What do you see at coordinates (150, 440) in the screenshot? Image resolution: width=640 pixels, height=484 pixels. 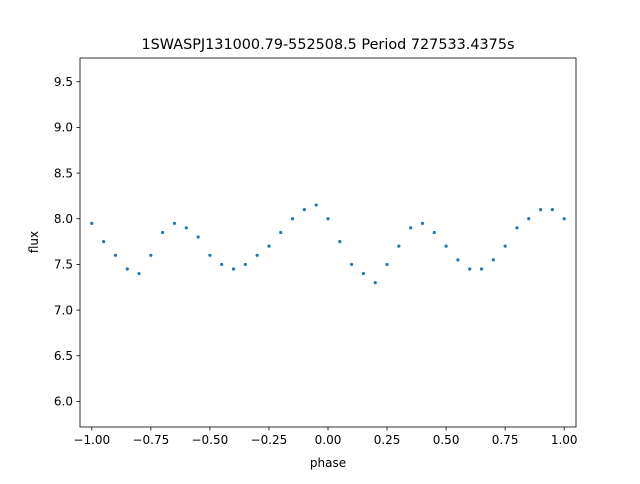 I see `x-tick-label: −0.75` at bounding box center [150, 440].